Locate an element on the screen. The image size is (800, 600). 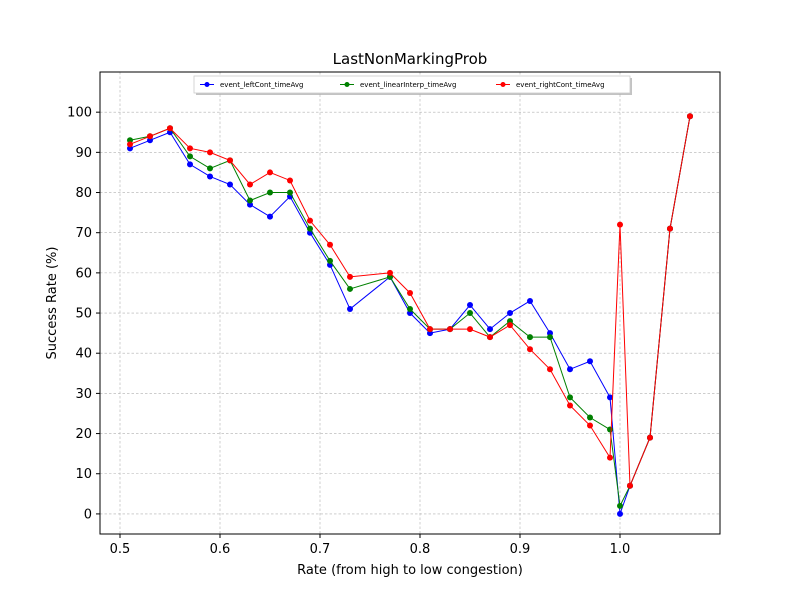
y-tick-label: 50 is located at coordinates (83, 314).